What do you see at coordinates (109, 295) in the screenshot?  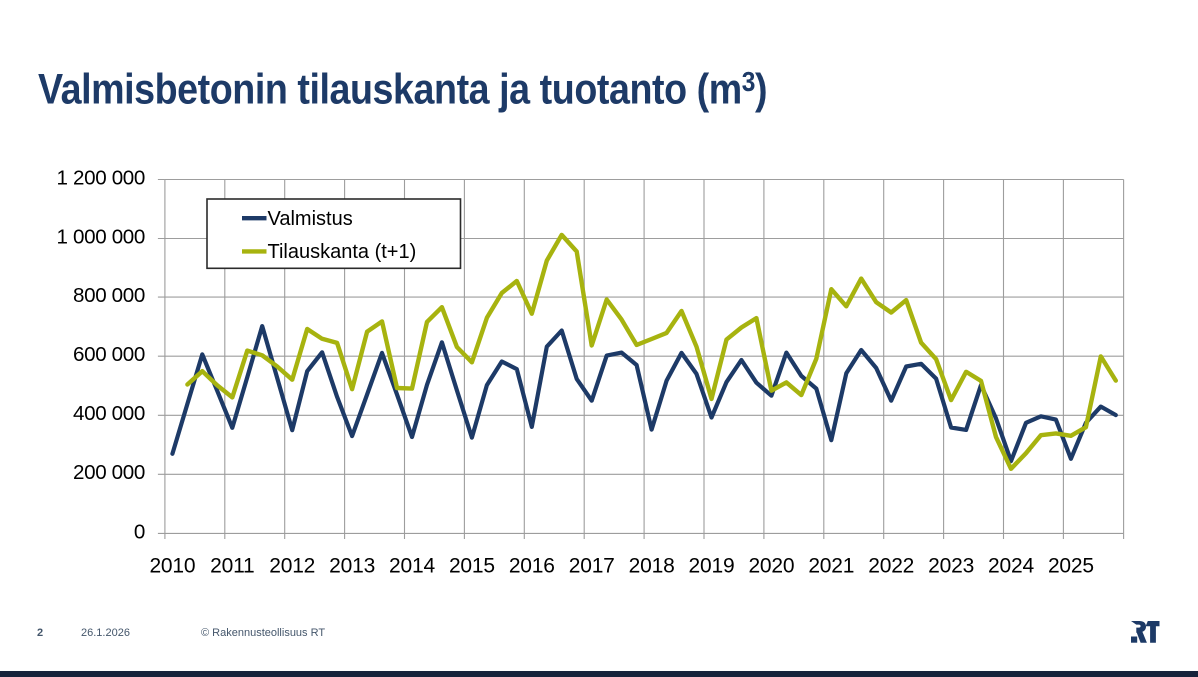 I see `svg-text: 800 000` at bounding box center [109, 295].